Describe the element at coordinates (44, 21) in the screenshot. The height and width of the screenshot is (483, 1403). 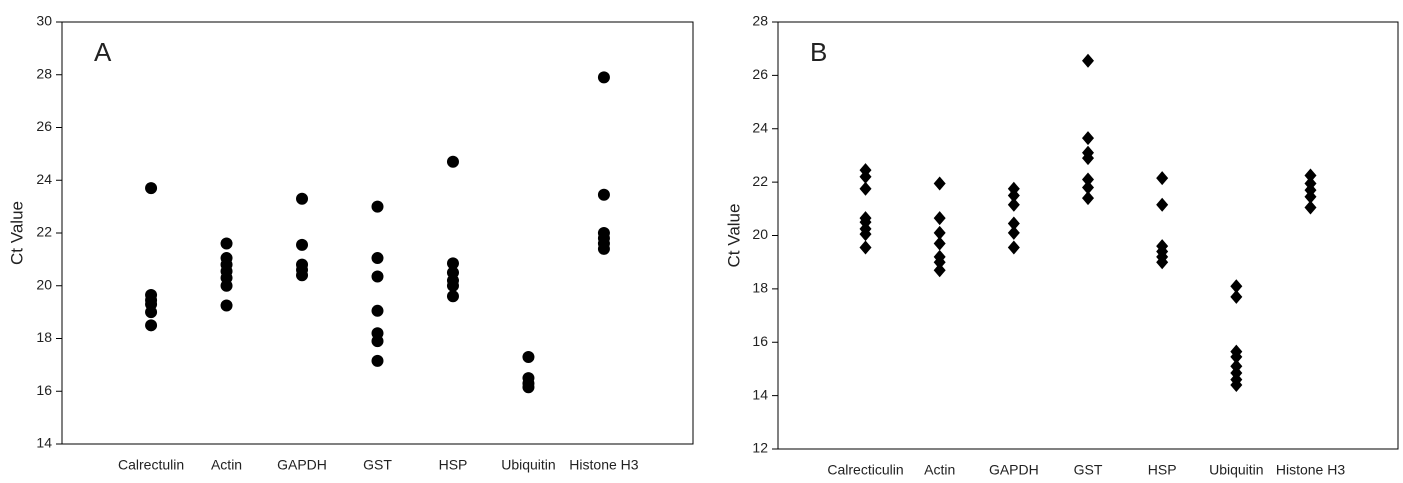
I see `y-tick-label: 30` at that location.